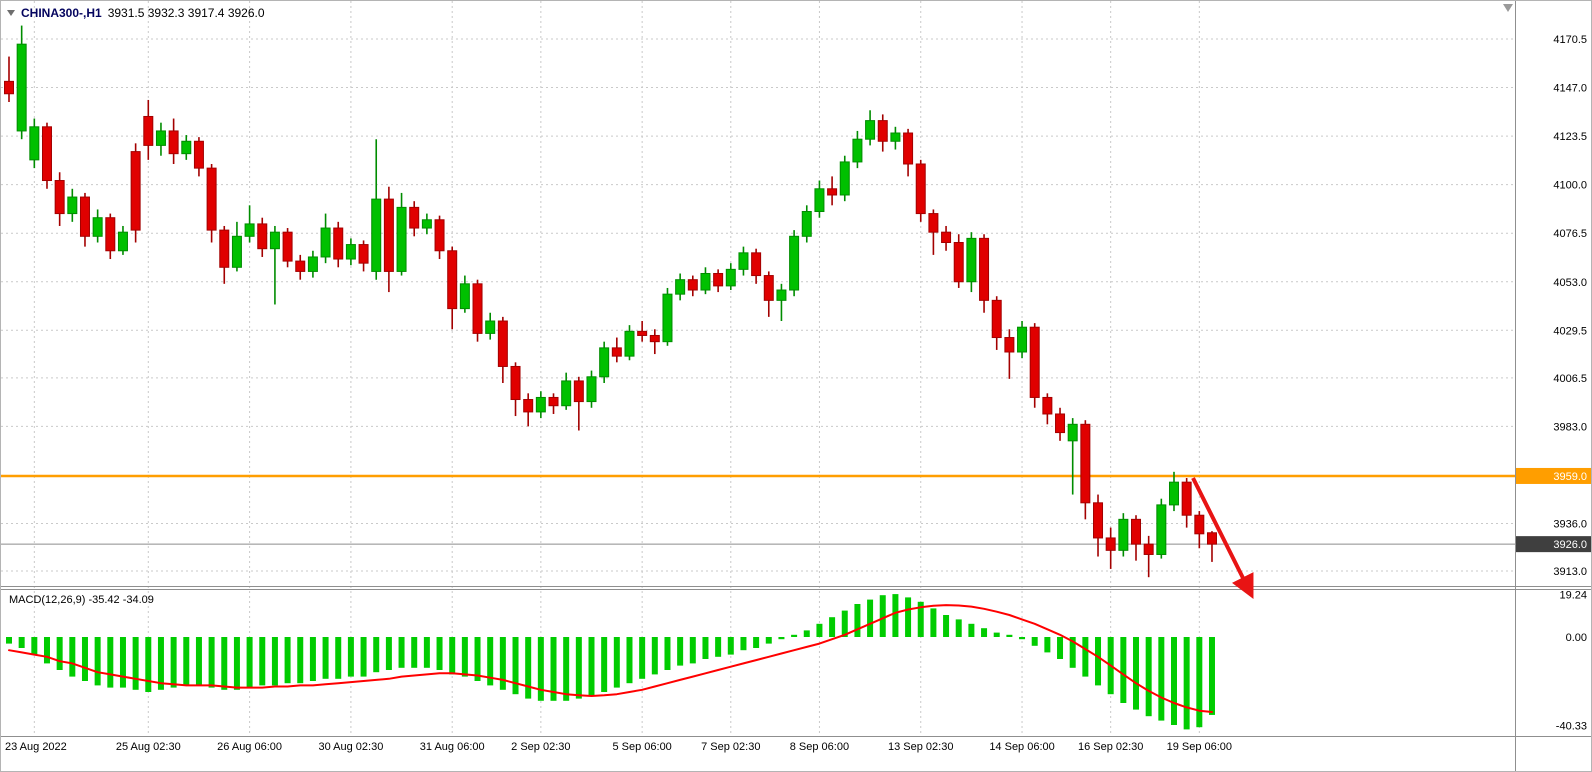 Image resolution: width=1592 pixels, height=772 pixels. What do you see at coordinates (11, 13) in the screenshot?
I see `symbol-dropdown-icon` at bounding box center [11, 13].